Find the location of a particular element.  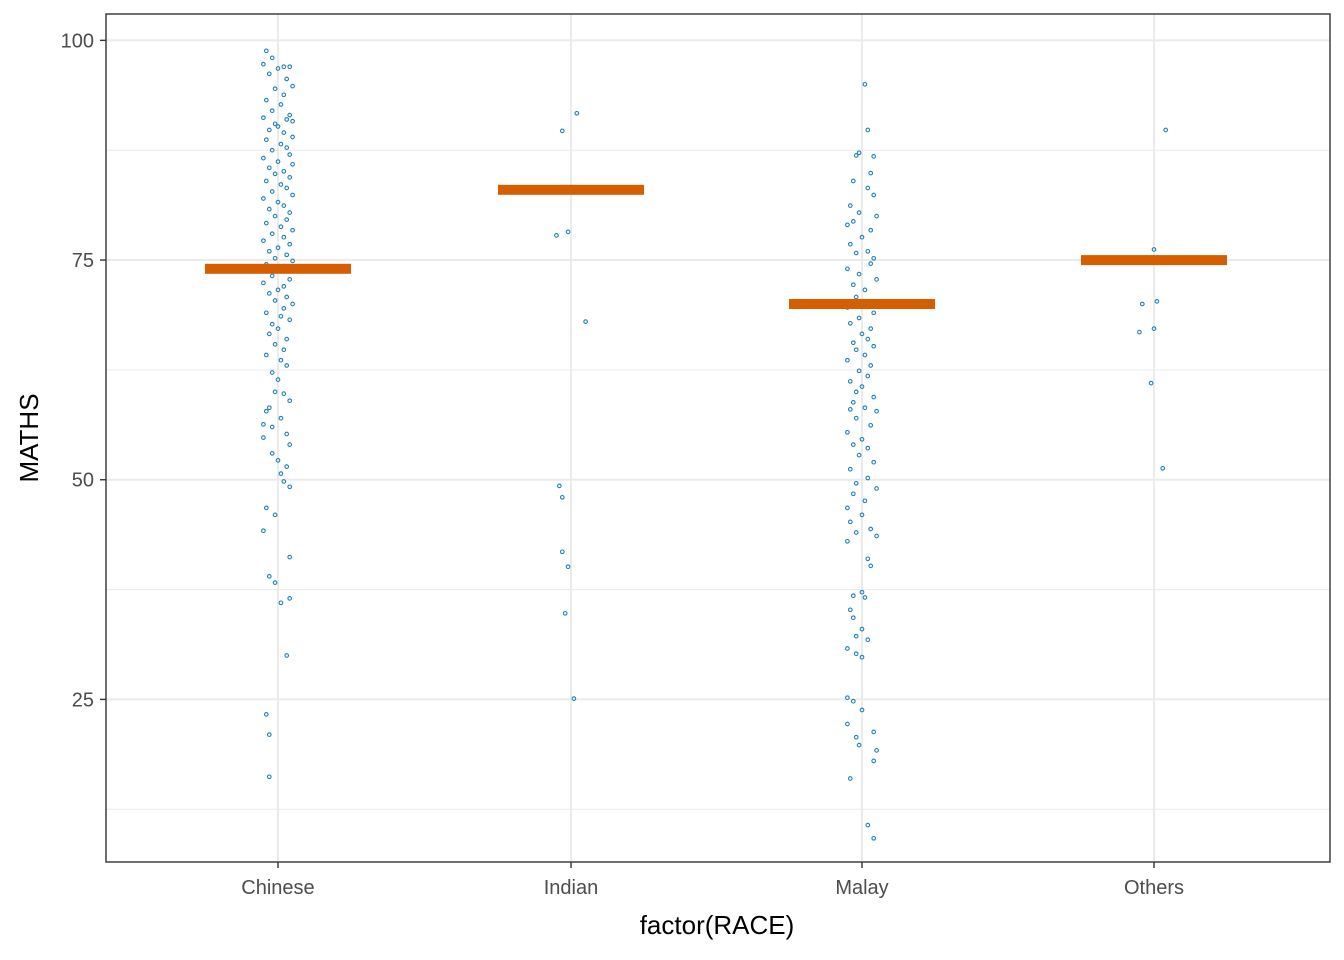

x-tick-label: Chinese is located at coordinates (277, 888).